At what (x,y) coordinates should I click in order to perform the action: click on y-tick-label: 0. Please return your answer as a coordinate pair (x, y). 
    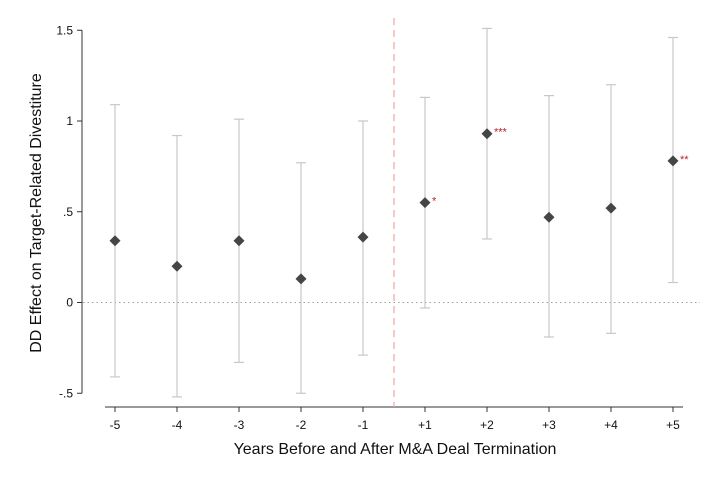
    Looking at the image, I should click on (69, 303).